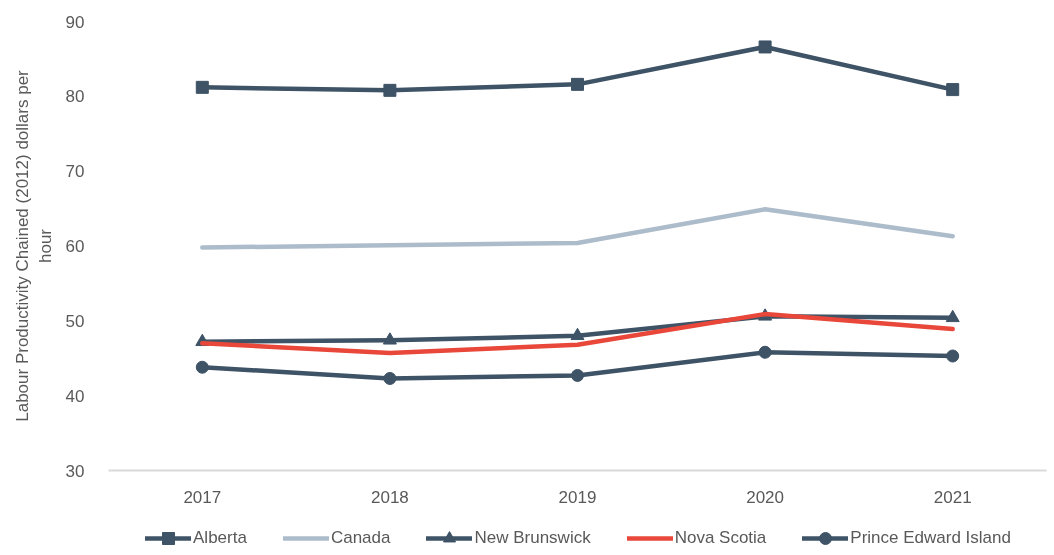 Image resolution: width=1054 pixels, height=555 pixels. What do you see at coordinates (75, 396) in the screenshot?
I see `y-tick-label: 40` at bounding box center [75, 396].